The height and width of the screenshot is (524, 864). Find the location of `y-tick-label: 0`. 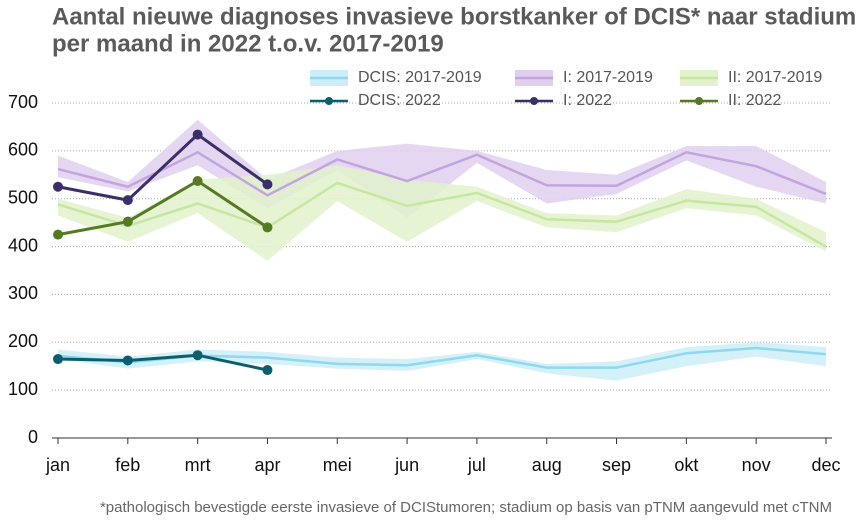

y-tick-label: 0 is located at coordinates (33, 437).